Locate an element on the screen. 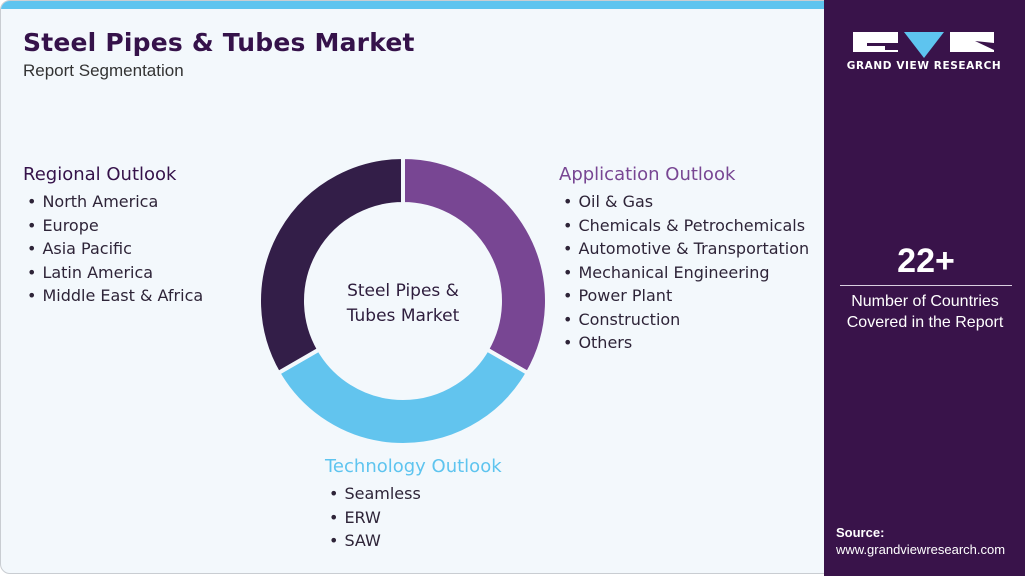 The height and width of the screenshot is (576, 1025). list-item: Asia Pacific is located at coordinates (113, 249).